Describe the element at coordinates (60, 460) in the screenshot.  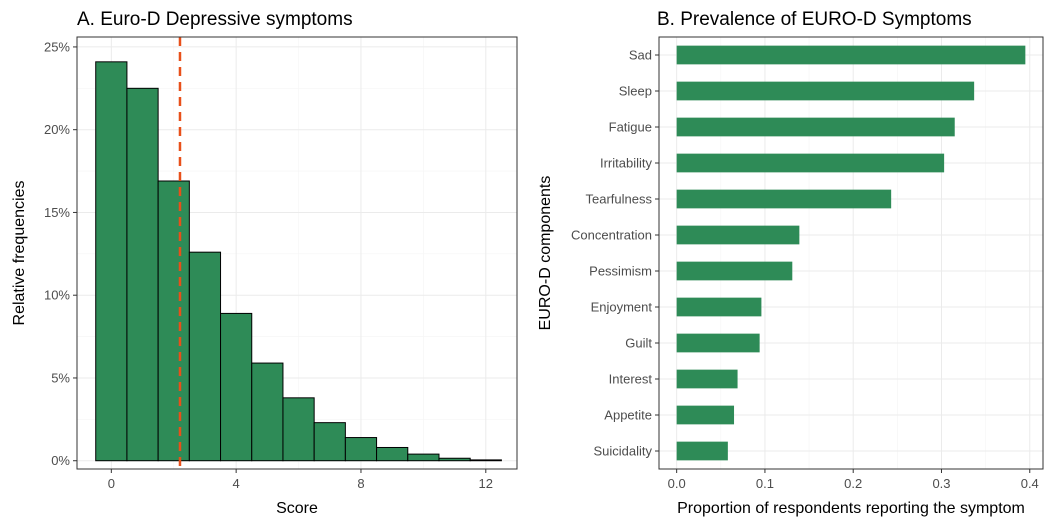
I see `y-tick-label: 0%` at that location.